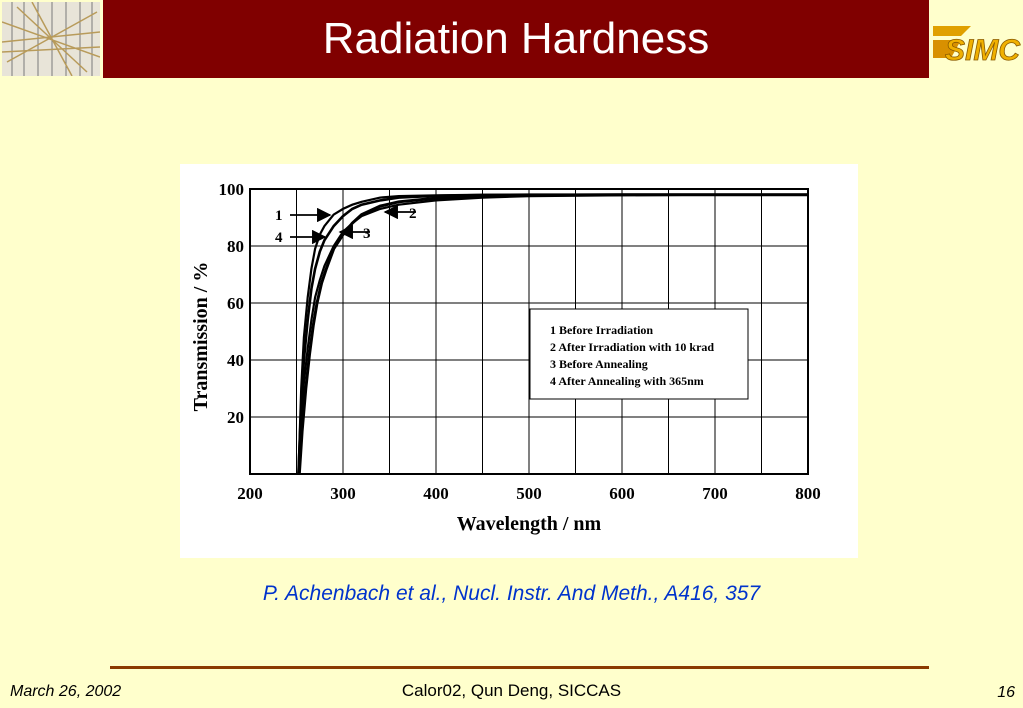 This screenshot has height=708, width=1023. I want to click on x-tick-label: 500, so click(529, 493).